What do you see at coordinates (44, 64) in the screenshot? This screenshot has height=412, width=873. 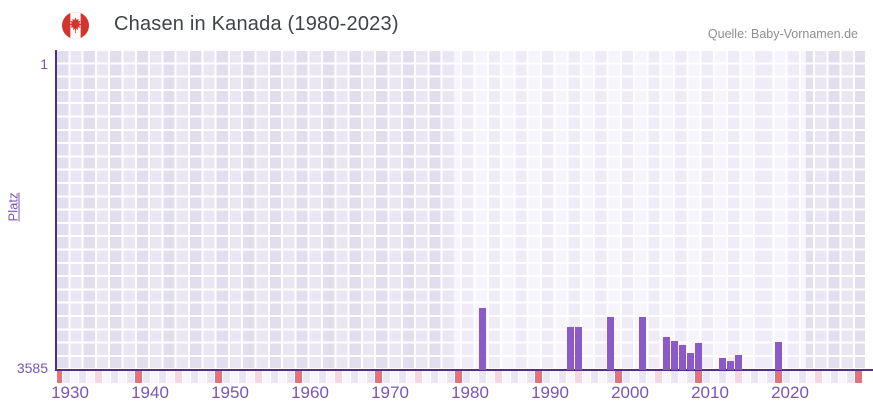 I see `y-tick-top: 1` at bounding box center [44, 64].